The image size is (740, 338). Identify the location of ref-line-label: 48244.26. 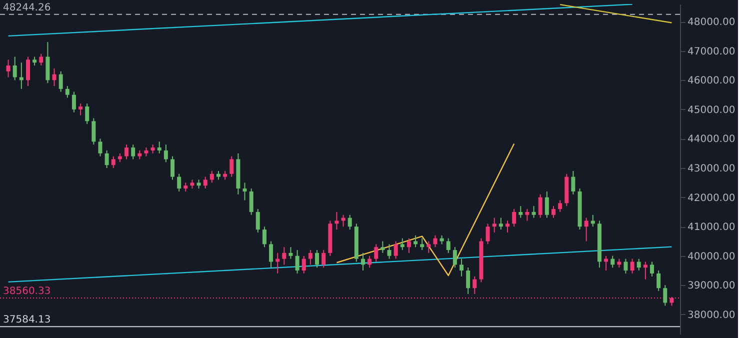
(27, 8).